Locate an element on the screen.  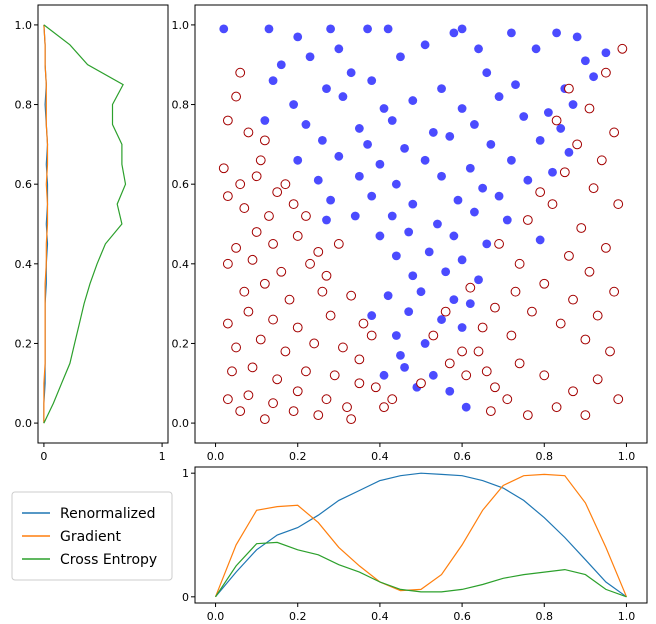
left-ytick-label: 0.2 is located at coordinates (24, 343).